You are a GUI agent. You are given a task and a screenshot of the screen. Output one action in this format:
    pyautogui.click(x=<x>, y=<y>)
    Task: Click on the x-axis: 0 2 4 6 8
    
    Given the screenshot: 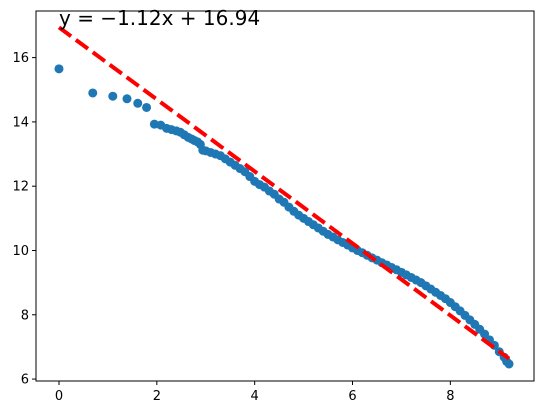 What is the action you would take?
    pyautogui.click(x=254, y=392)
    